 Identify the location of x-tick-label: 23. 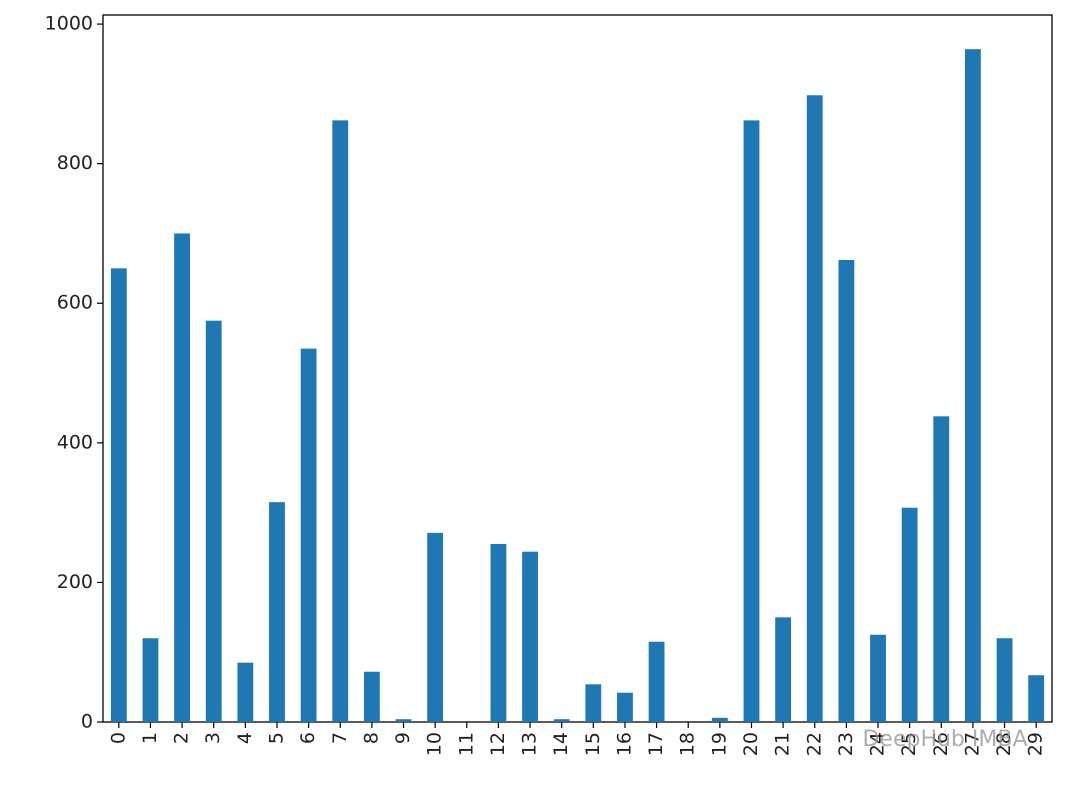
(846, 744).